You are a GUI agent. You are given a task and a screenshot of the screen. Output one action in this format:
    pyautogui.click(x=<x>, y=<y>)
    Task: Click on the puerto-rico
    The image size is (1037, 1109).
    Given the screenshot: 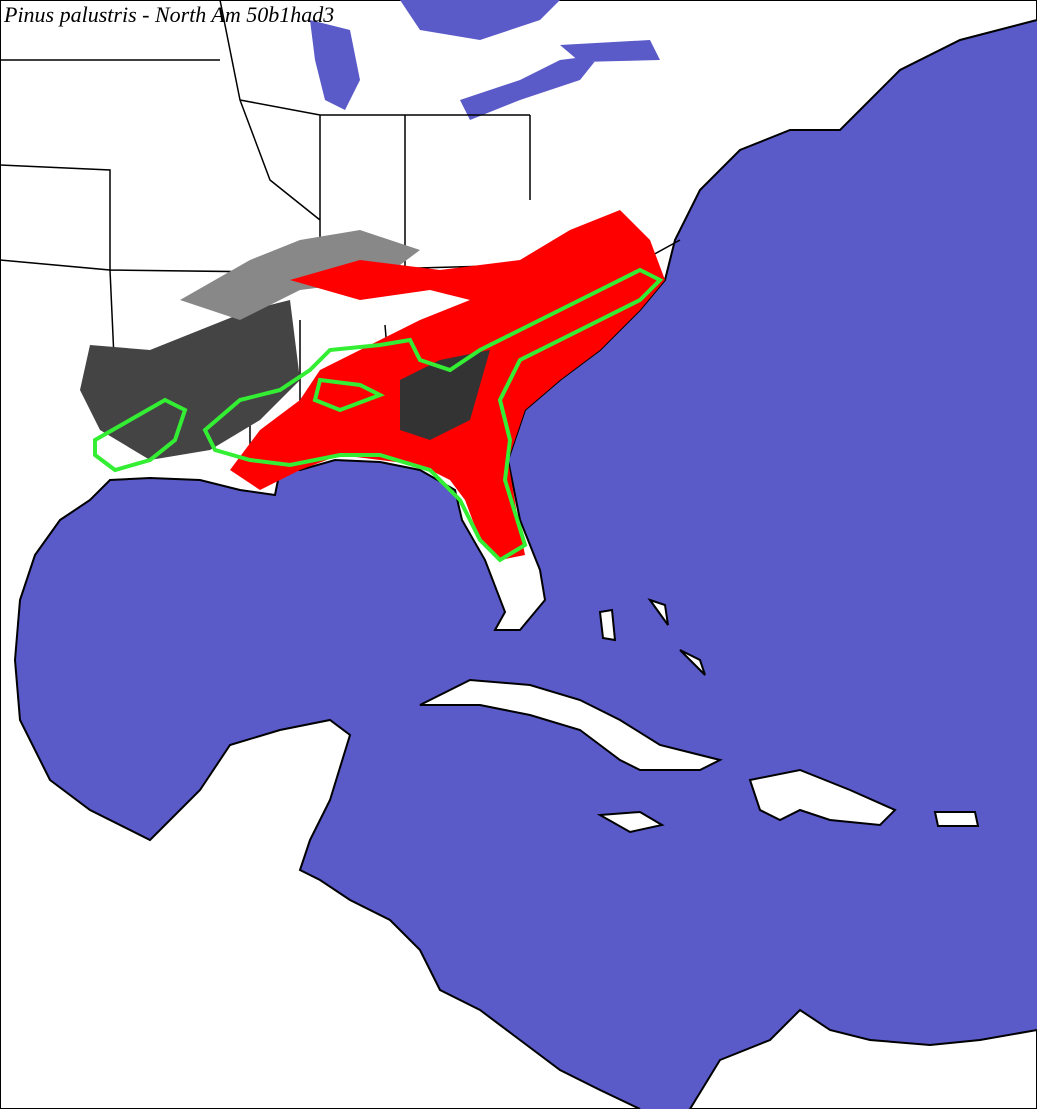 What is the action you would take?
    pyautogui.click(x=956, y=819)
    